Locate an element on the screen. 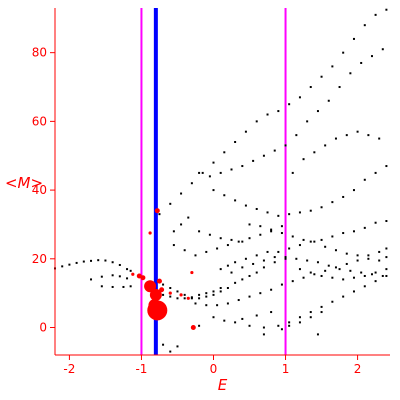 This screenshot has height=400, width=400. x-tick-label: -1 is located at coordinates (141, 369).